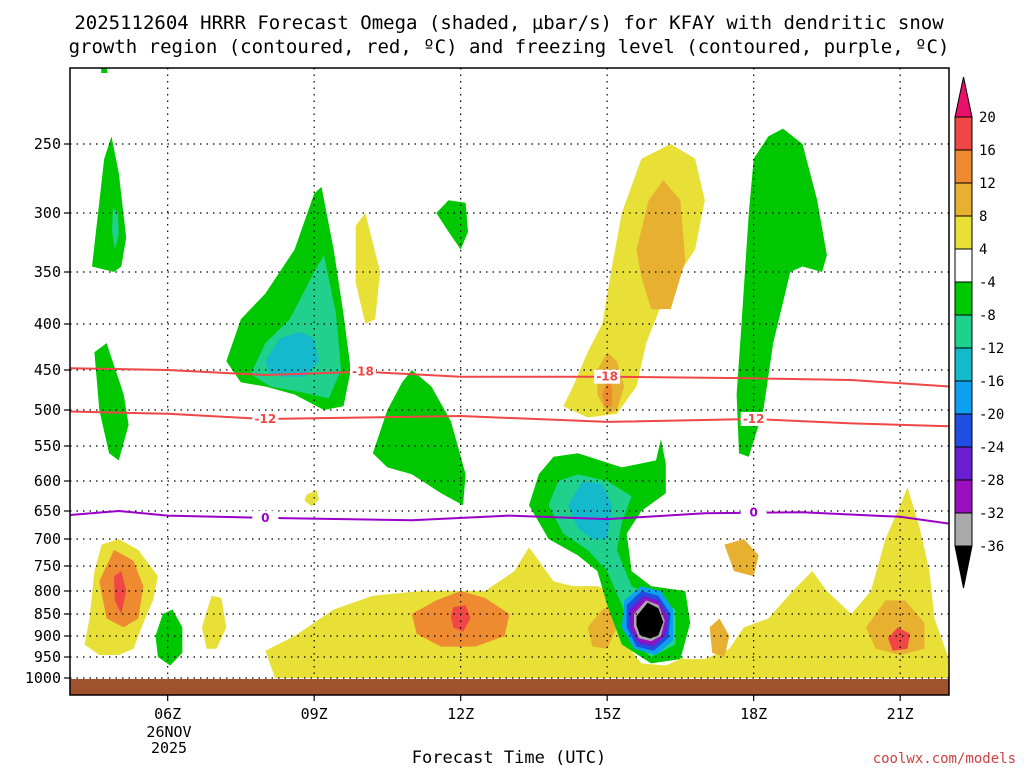 This screenshot has height=768, width=1024. I want to click on x-tick-label-21Z: 21Z, so click(900, 714).